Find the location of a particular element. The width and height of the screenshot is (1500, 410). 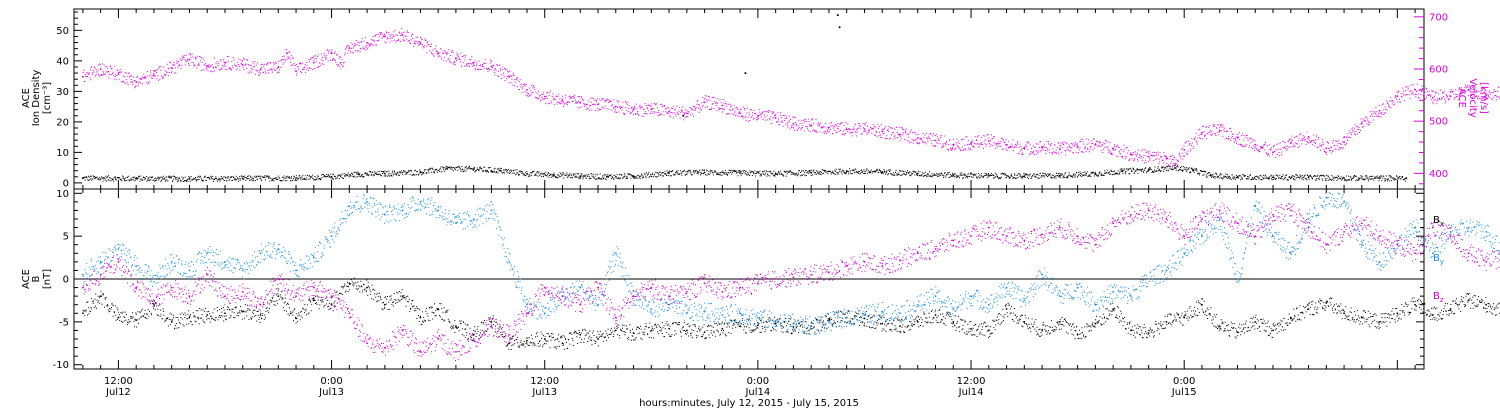

field-tick-label: 0 is located at coordinates (66, 280).